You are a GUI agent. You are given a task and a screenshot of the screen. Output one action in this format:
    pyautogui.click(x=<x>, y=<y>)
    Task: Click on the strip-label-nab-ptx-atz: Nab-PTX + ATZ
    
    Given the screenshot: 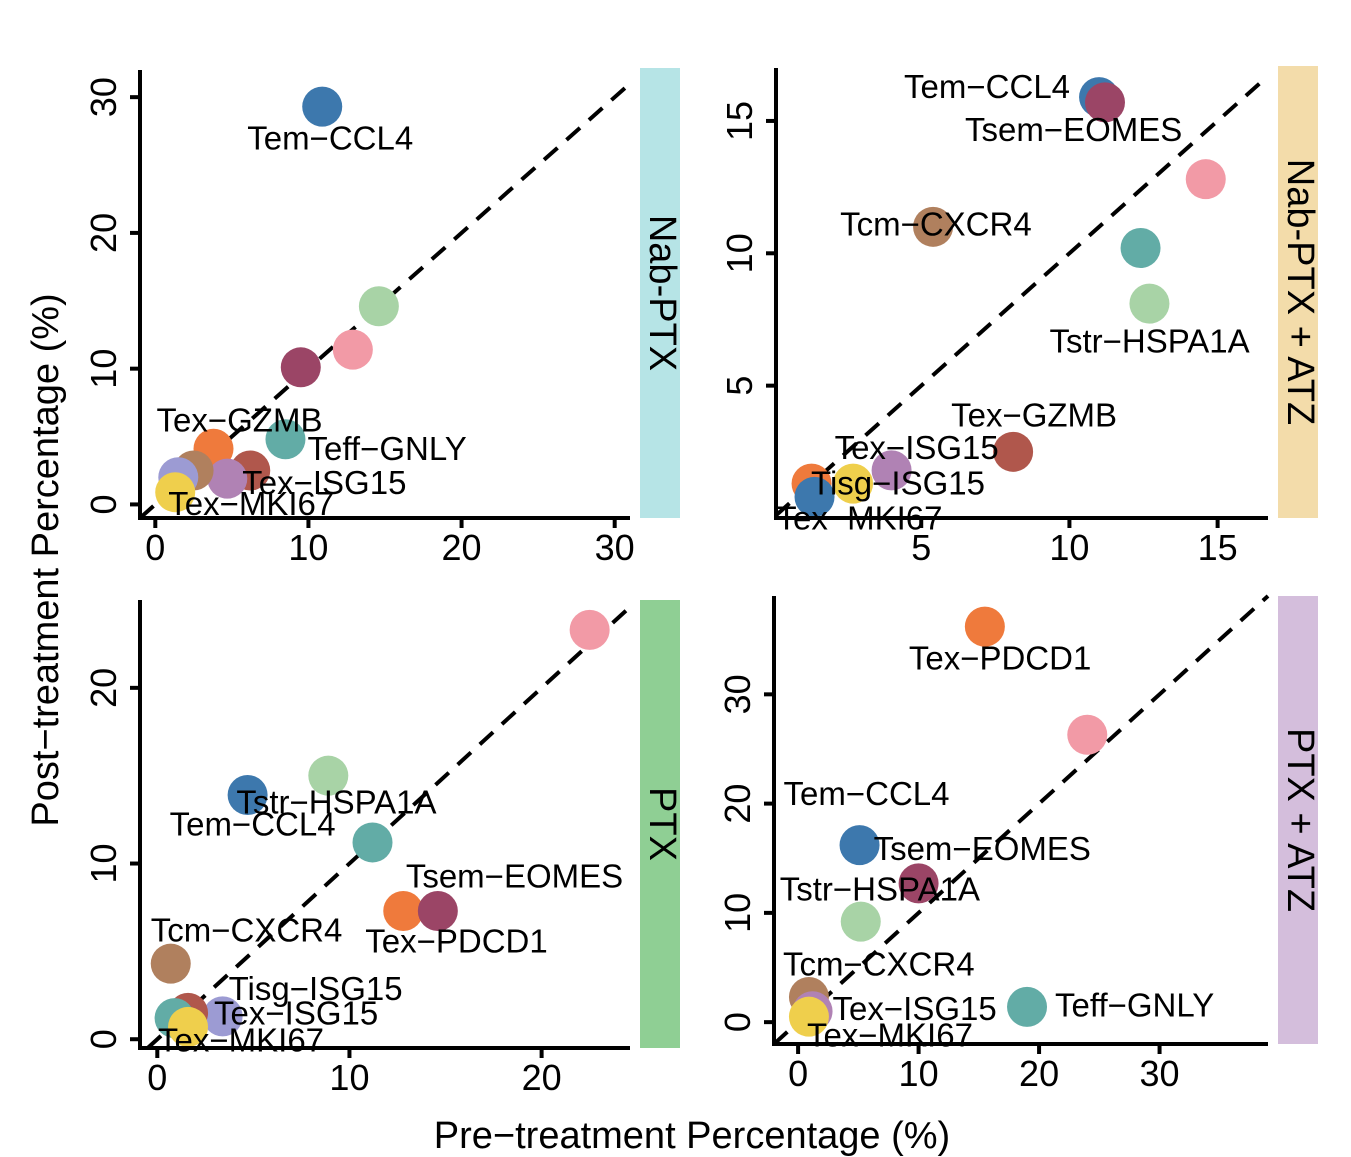 What is the action you would take?
    pyautogui.click(x=1300, y=292)
    